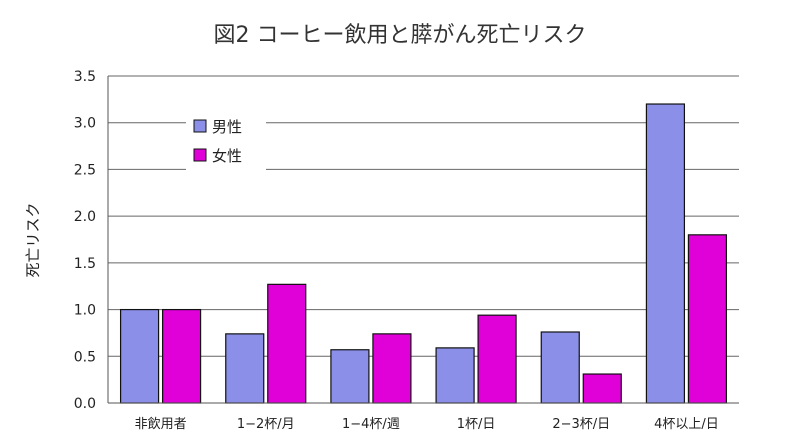  I want to click on y-tick-label: 0.0, so click(85, 404).